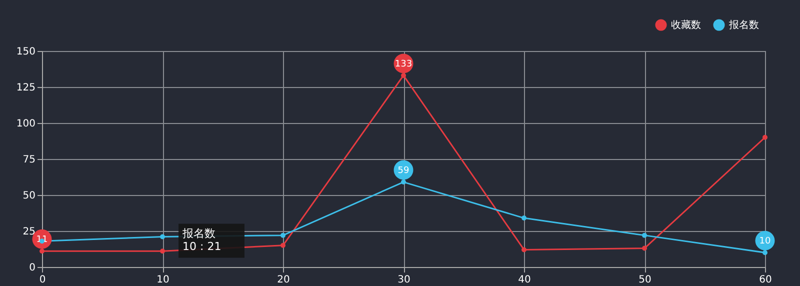  I want to click on y-tick-label: 150, so click(26, 52).